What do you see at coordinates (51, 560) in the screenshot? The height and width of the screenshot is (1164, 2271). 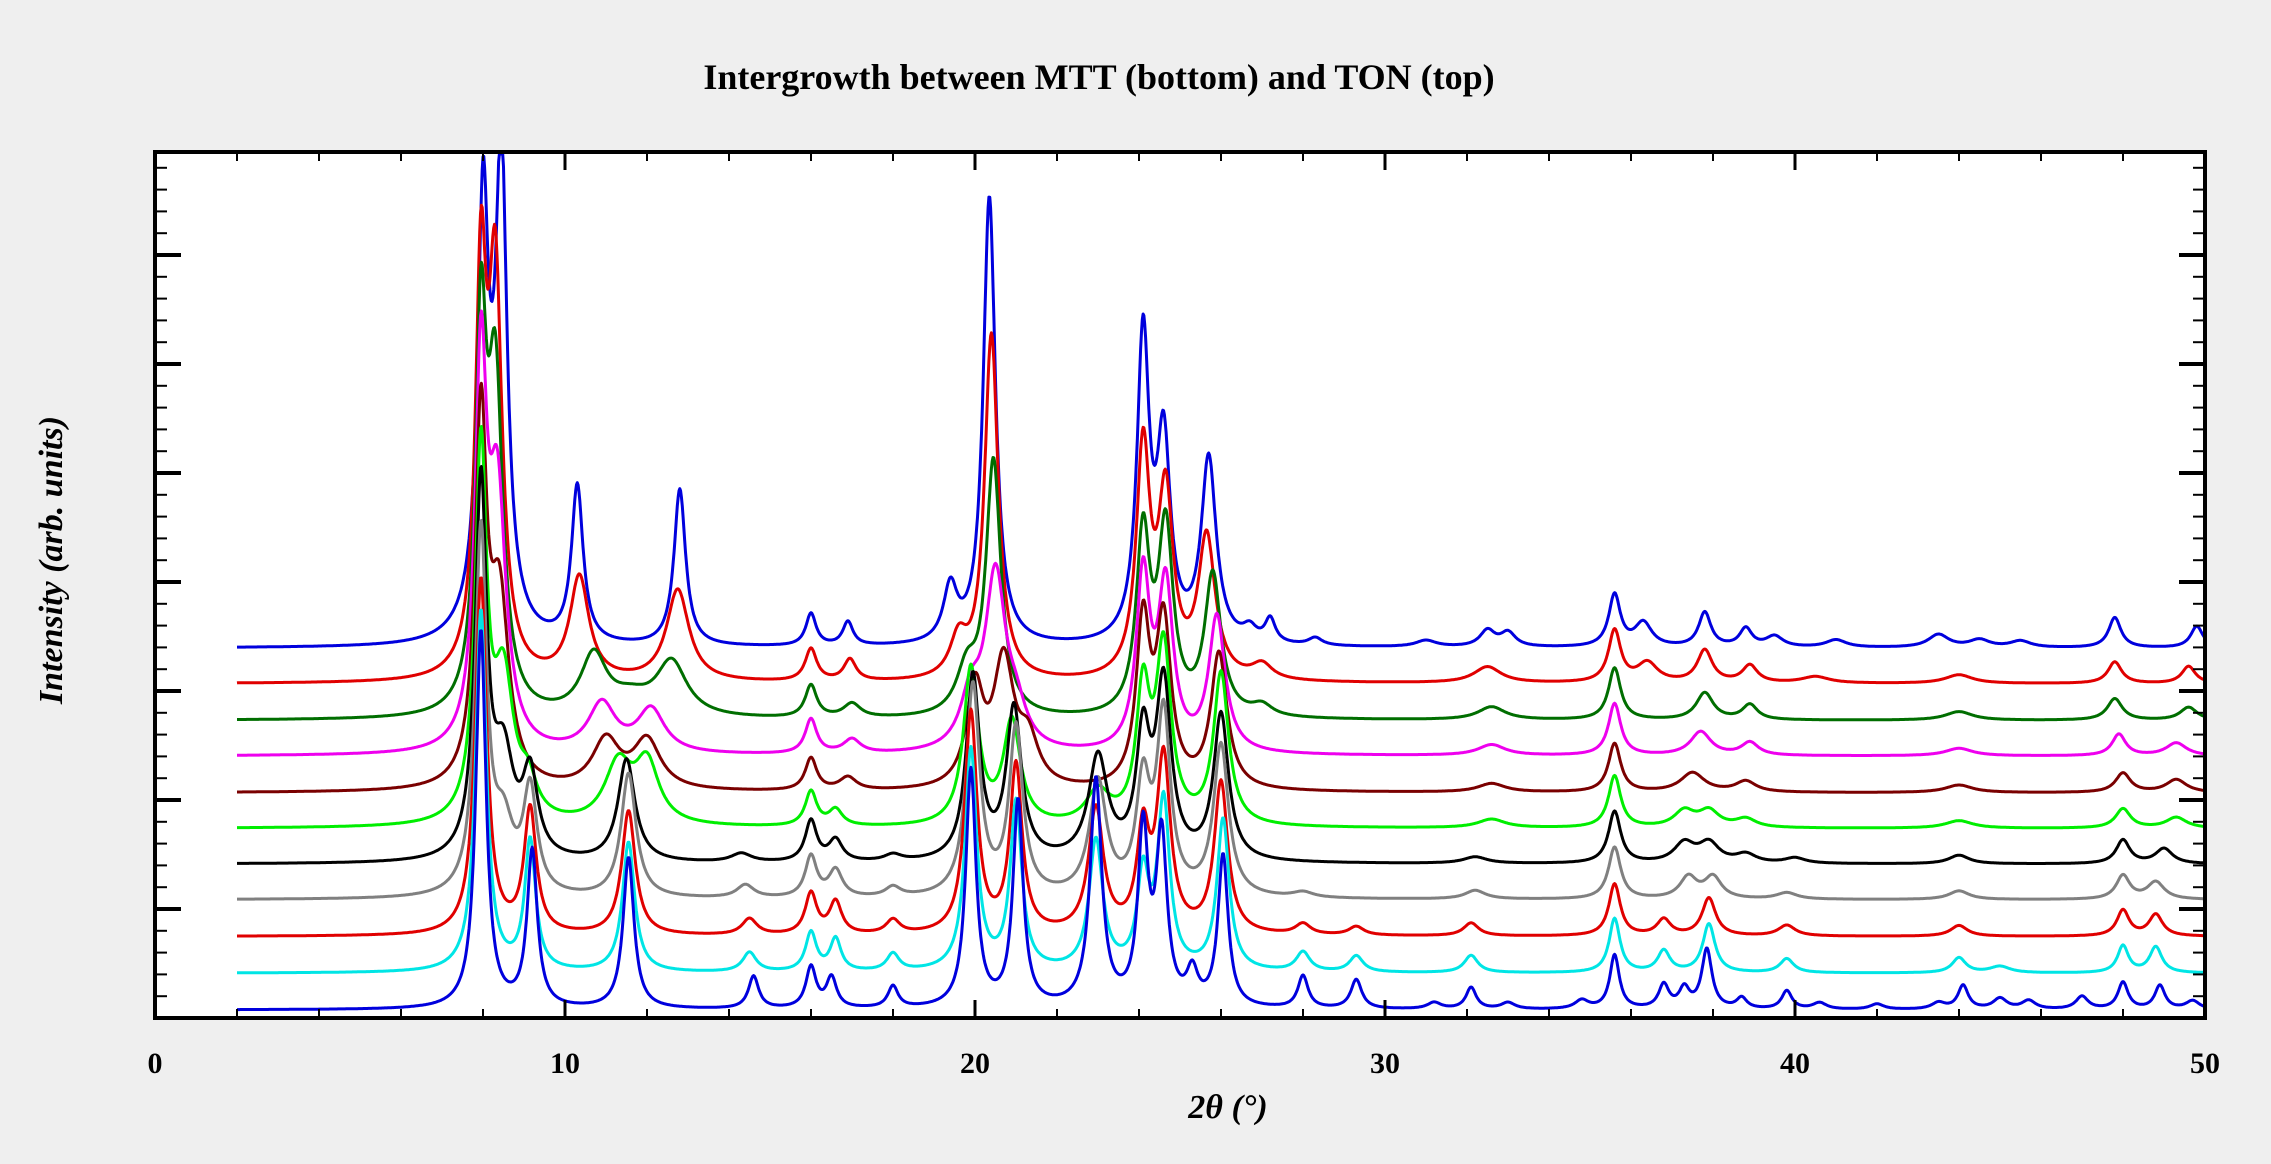 I see `y-axis-label: Intensity (arb. units)` at bounding box center [51, 560].